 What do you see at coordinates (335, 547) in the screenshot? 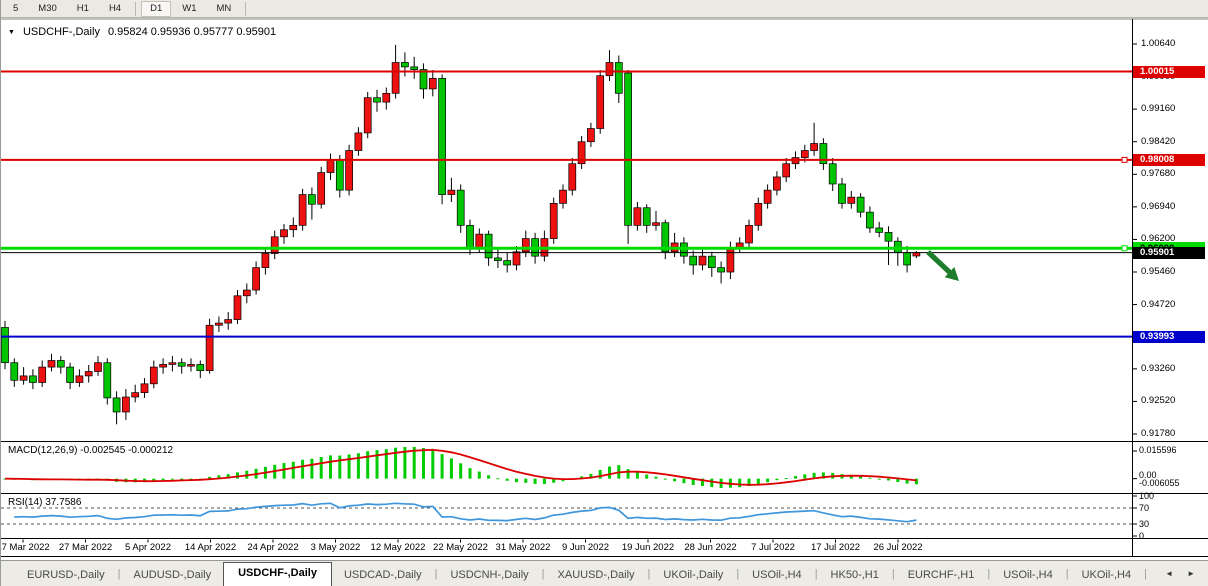
I see `date-axis-label: 3 May 2022` at bounding box center [335, 547].